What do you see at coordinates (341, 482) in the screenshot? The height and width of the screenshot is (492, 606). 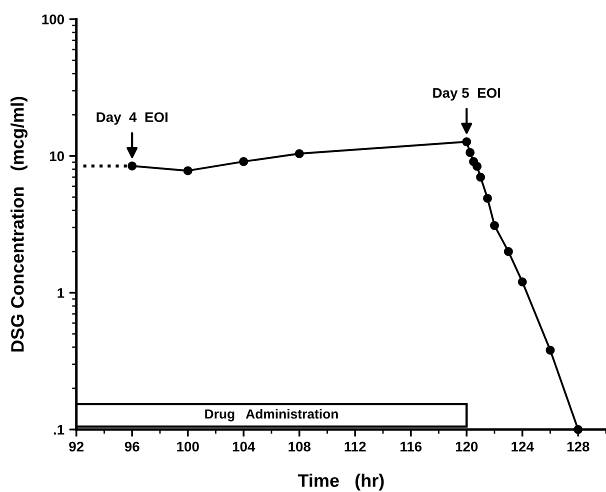 I see `x-axis-title: Time (hr)` at bounding box center [341, 482].